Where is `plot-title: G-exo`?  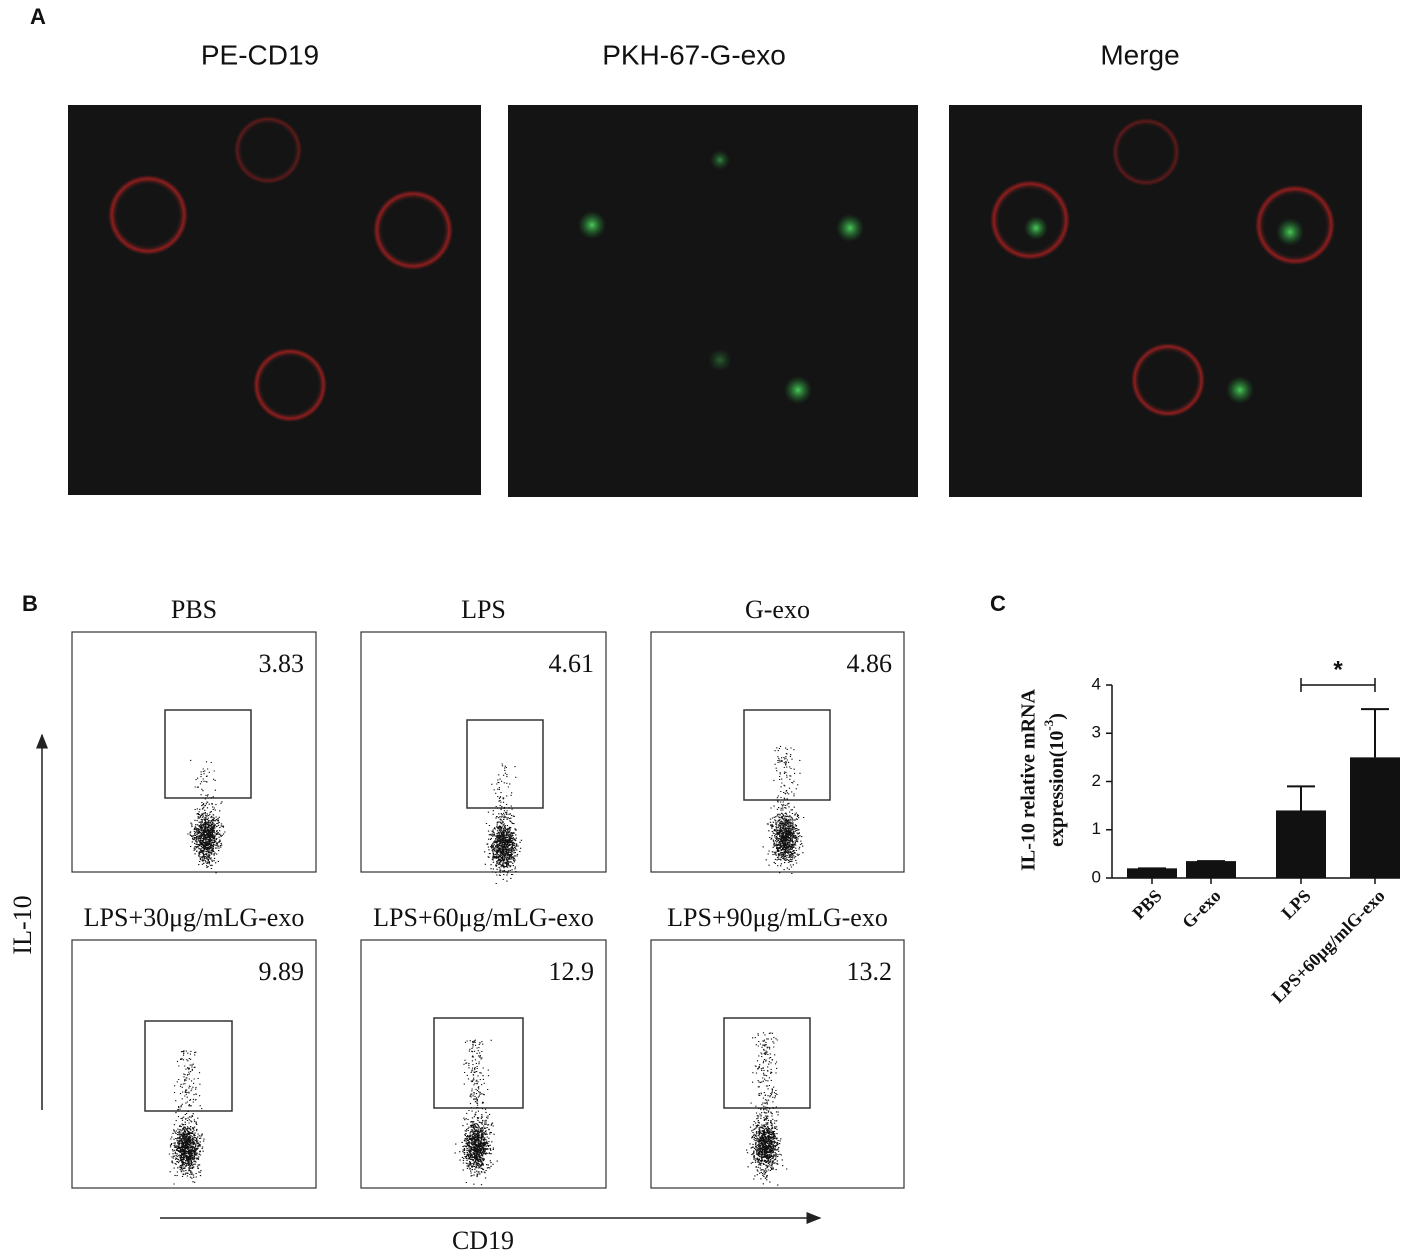 plot-title: G-exo is located at coordinates (777, 609).